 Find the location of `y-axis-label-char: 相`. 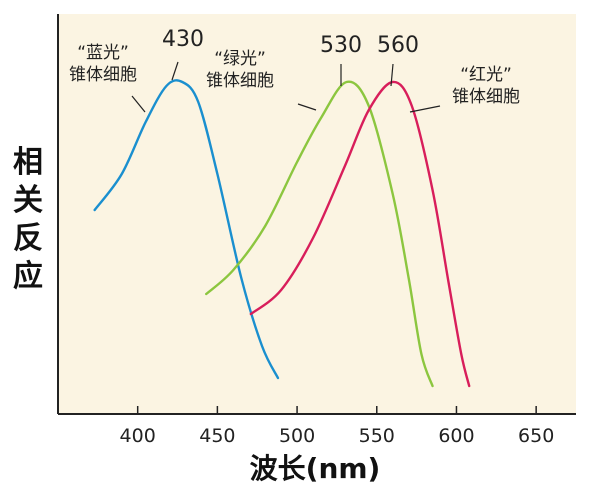

y-axis-label-char: 相 is located at coordinates (28, 162).